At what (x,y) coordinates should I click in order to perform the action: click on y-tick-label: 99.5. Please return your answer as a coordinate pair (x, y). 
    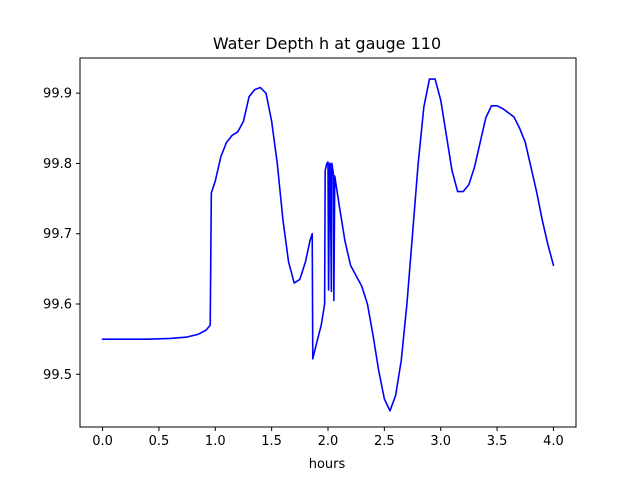
    Looking at the image, I should click on (57, 375).